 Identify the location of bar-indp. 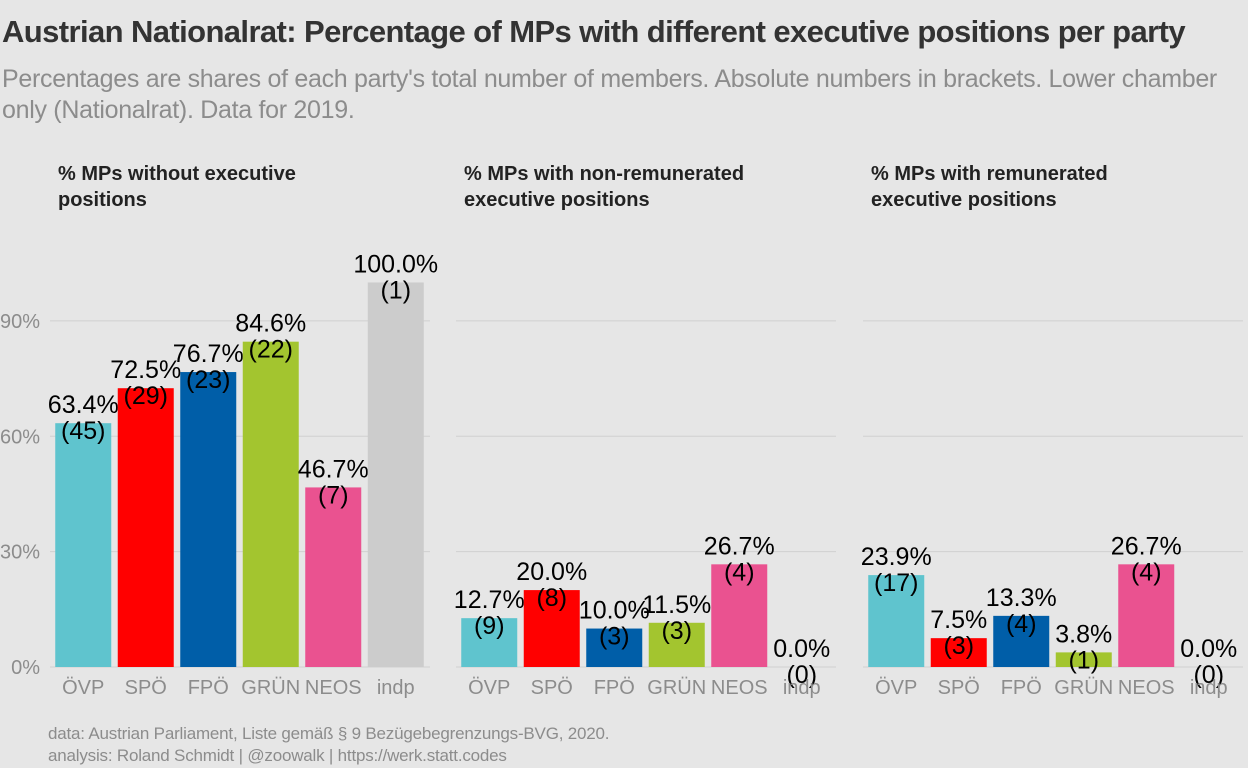
(395, 474).